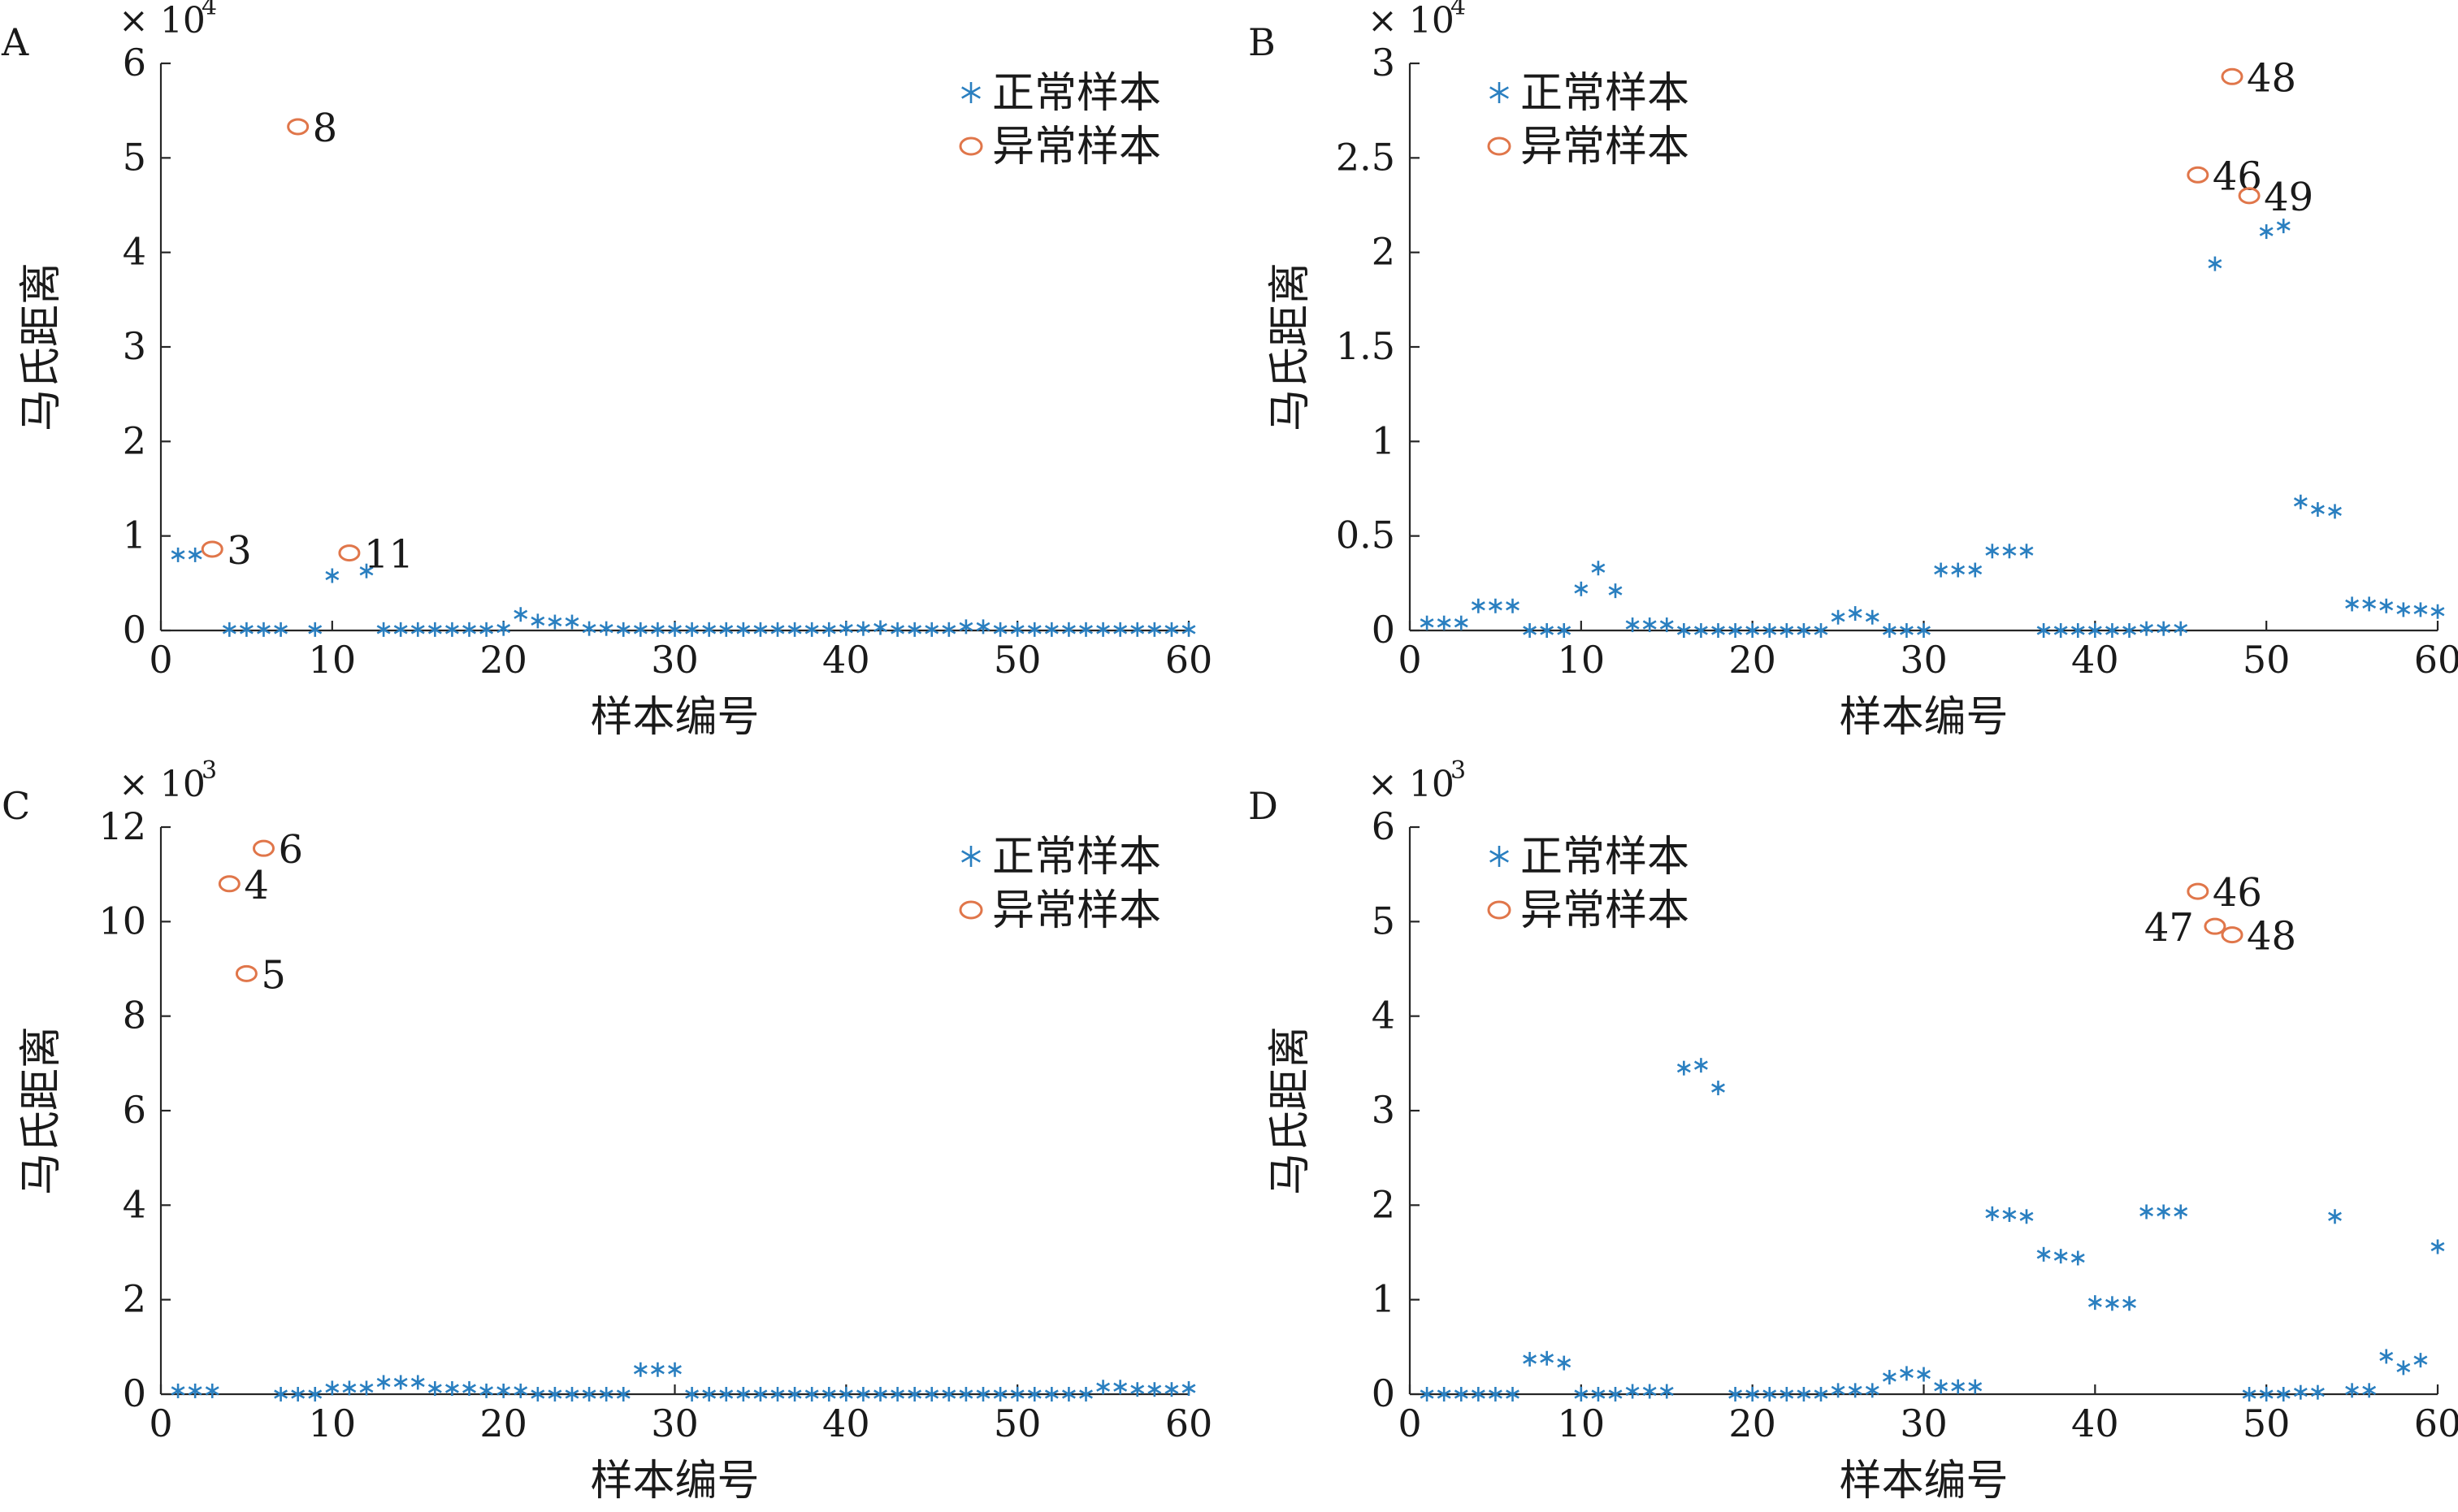  What do you see at coordinates (1411, 20) in the screenshot?
I see `exponent-base: × 10` at bounding box center [1411, 20].